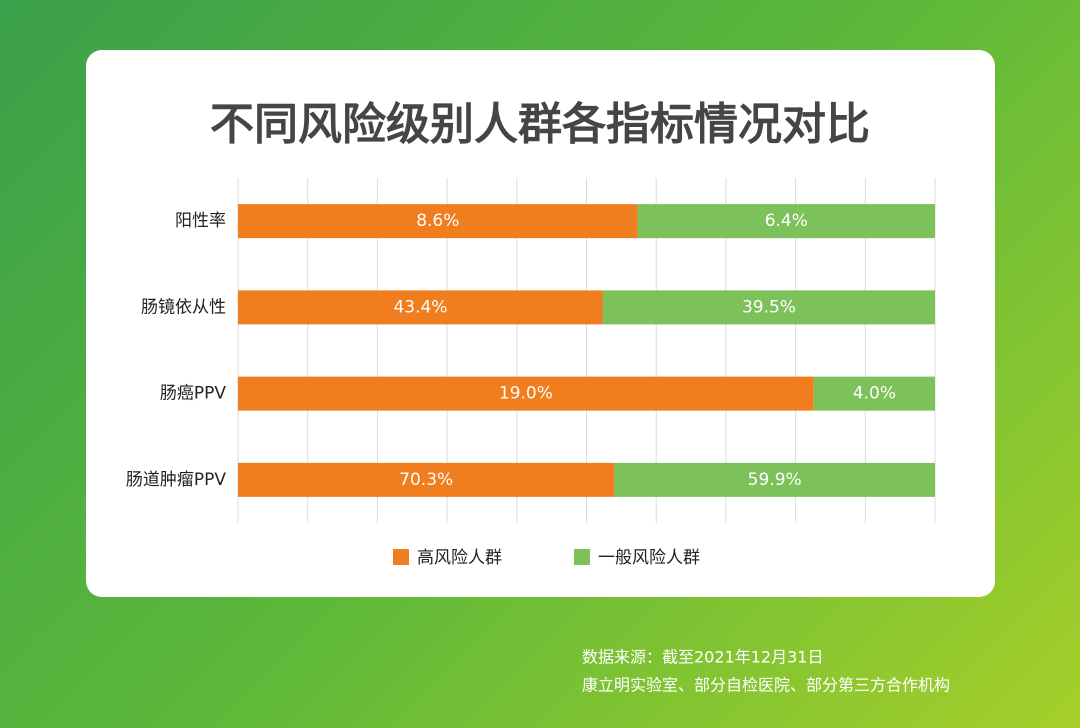 This screenshot has height=728, width=1080. Describe the element at coordinates (193, 394) in the screenshot. I see `y-tick-label: 肠癌PPV` at that location.